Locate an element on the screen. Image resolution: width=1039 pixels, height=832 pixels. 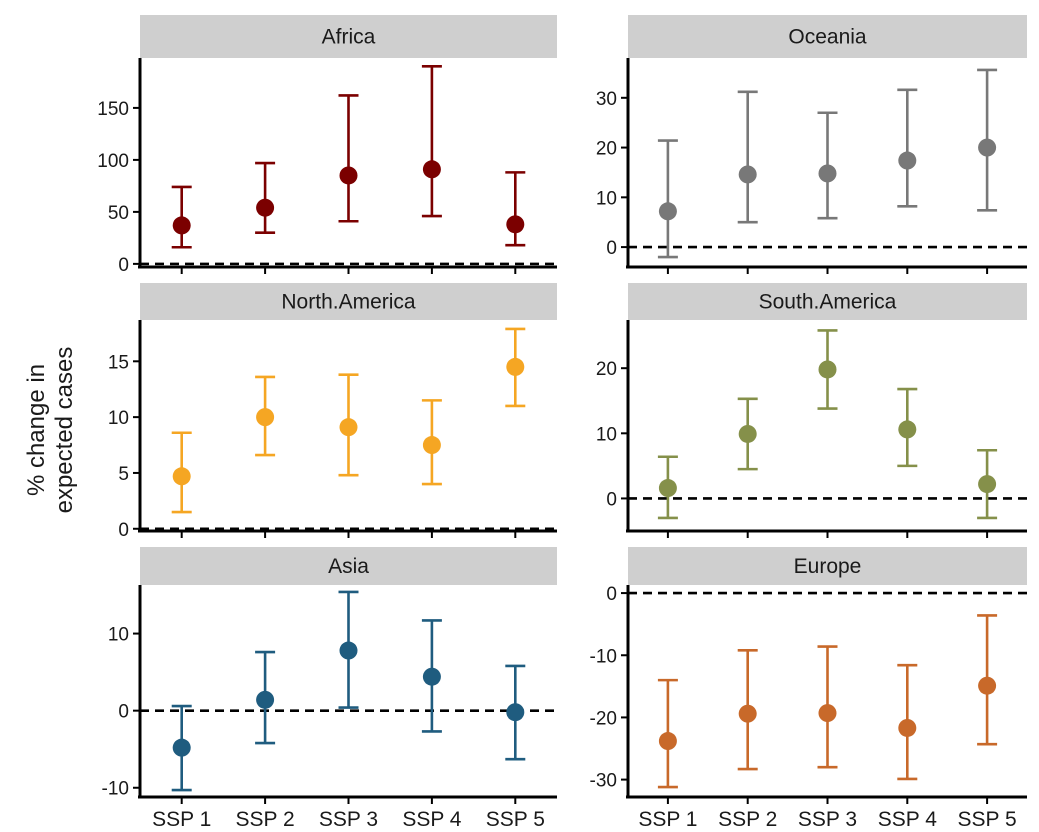
panel-asia: Asia -10 0 10 SSP 1 SSP 2 SSP 3 SSP 4 SSP 5 is located at coordinates (329, 689).